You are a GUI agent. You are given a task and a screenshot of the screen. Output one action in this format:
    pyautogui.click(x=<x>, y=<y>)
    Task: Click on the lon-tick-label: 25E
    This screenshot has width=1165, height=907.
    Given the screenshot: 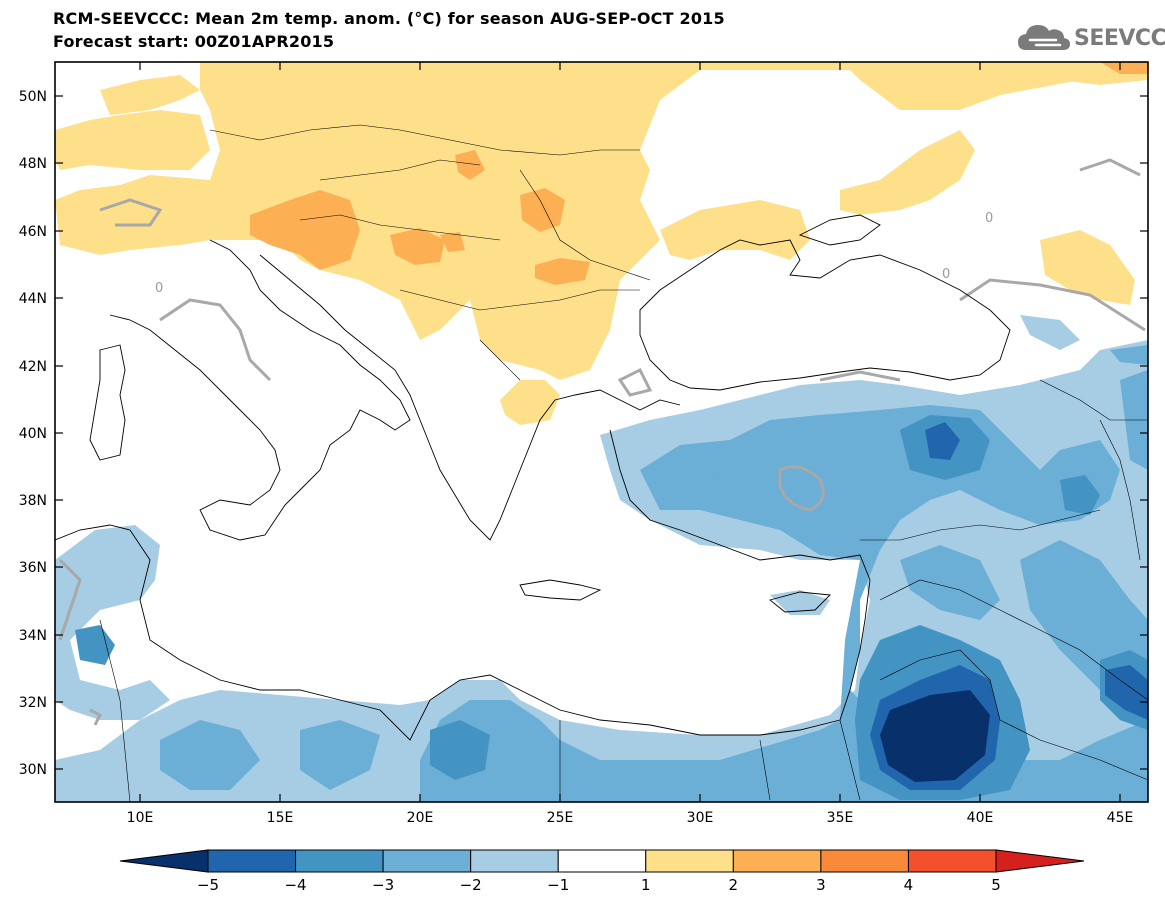 What is the action you would take?
    pyautogui.click(x=560, y=818)
    